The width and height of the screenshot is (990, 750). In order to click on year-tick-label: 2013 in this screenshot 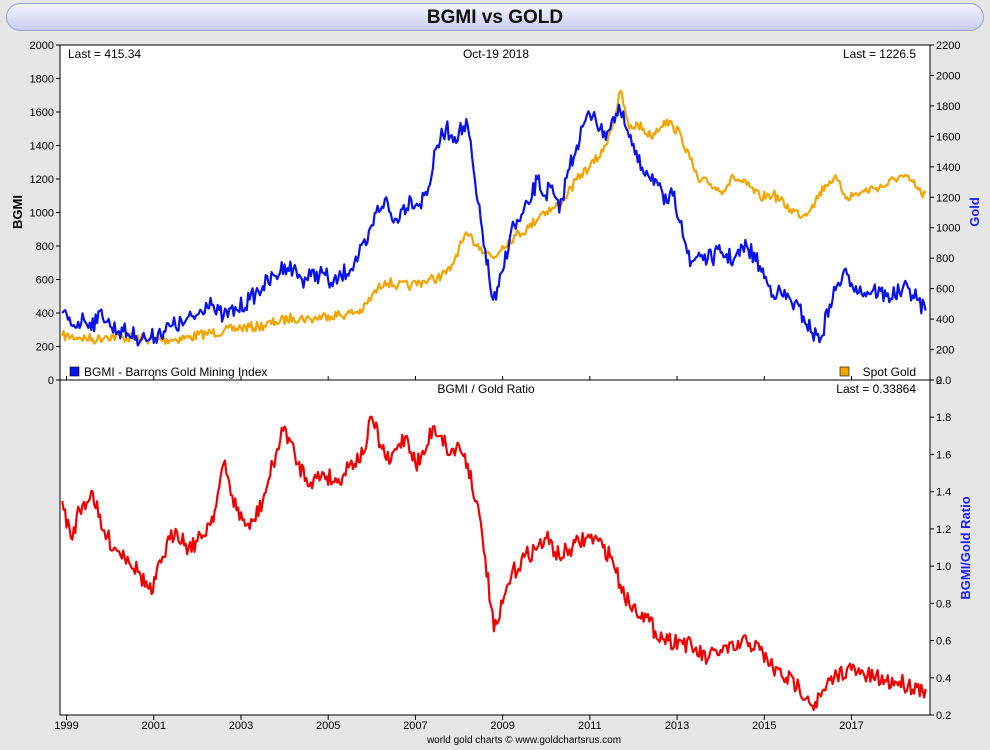, I will do `click(677, 726)`.